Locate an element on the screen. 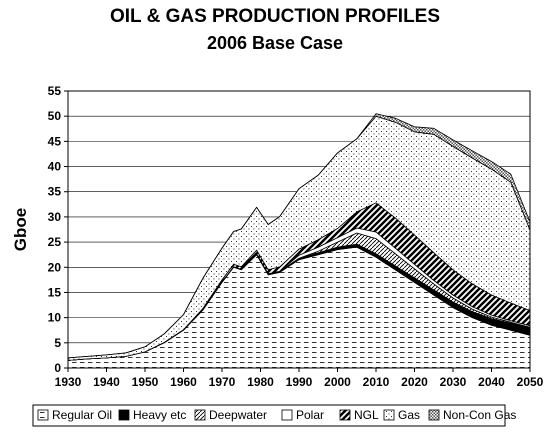 The image size is (550, 433). chart-title: OIL & GAS PRODUCTION PROFILES is located at coordinates (275, 16).